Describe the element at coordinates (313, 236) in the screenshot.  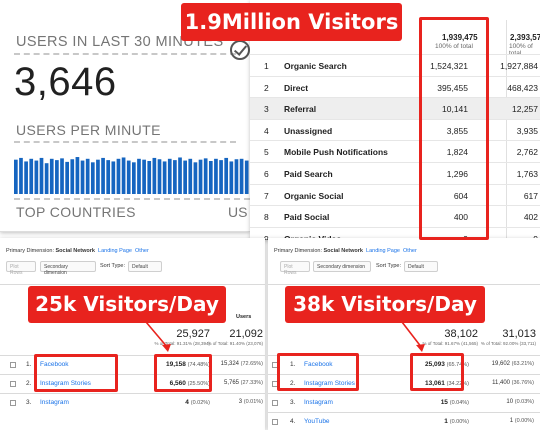
I see `channel-name: Organic Video` at that location.